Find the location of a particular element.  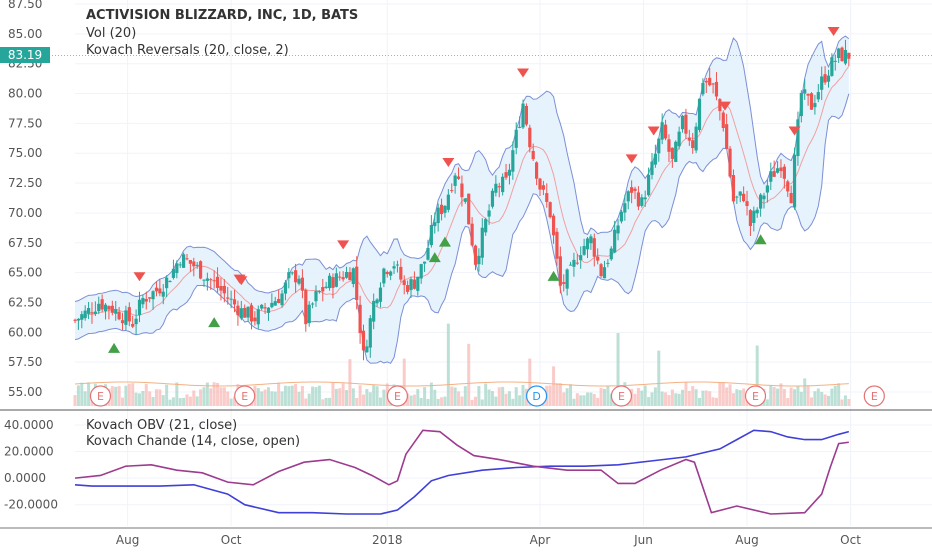

x-axis-tick: Aug is located at coordinates (746, 540).